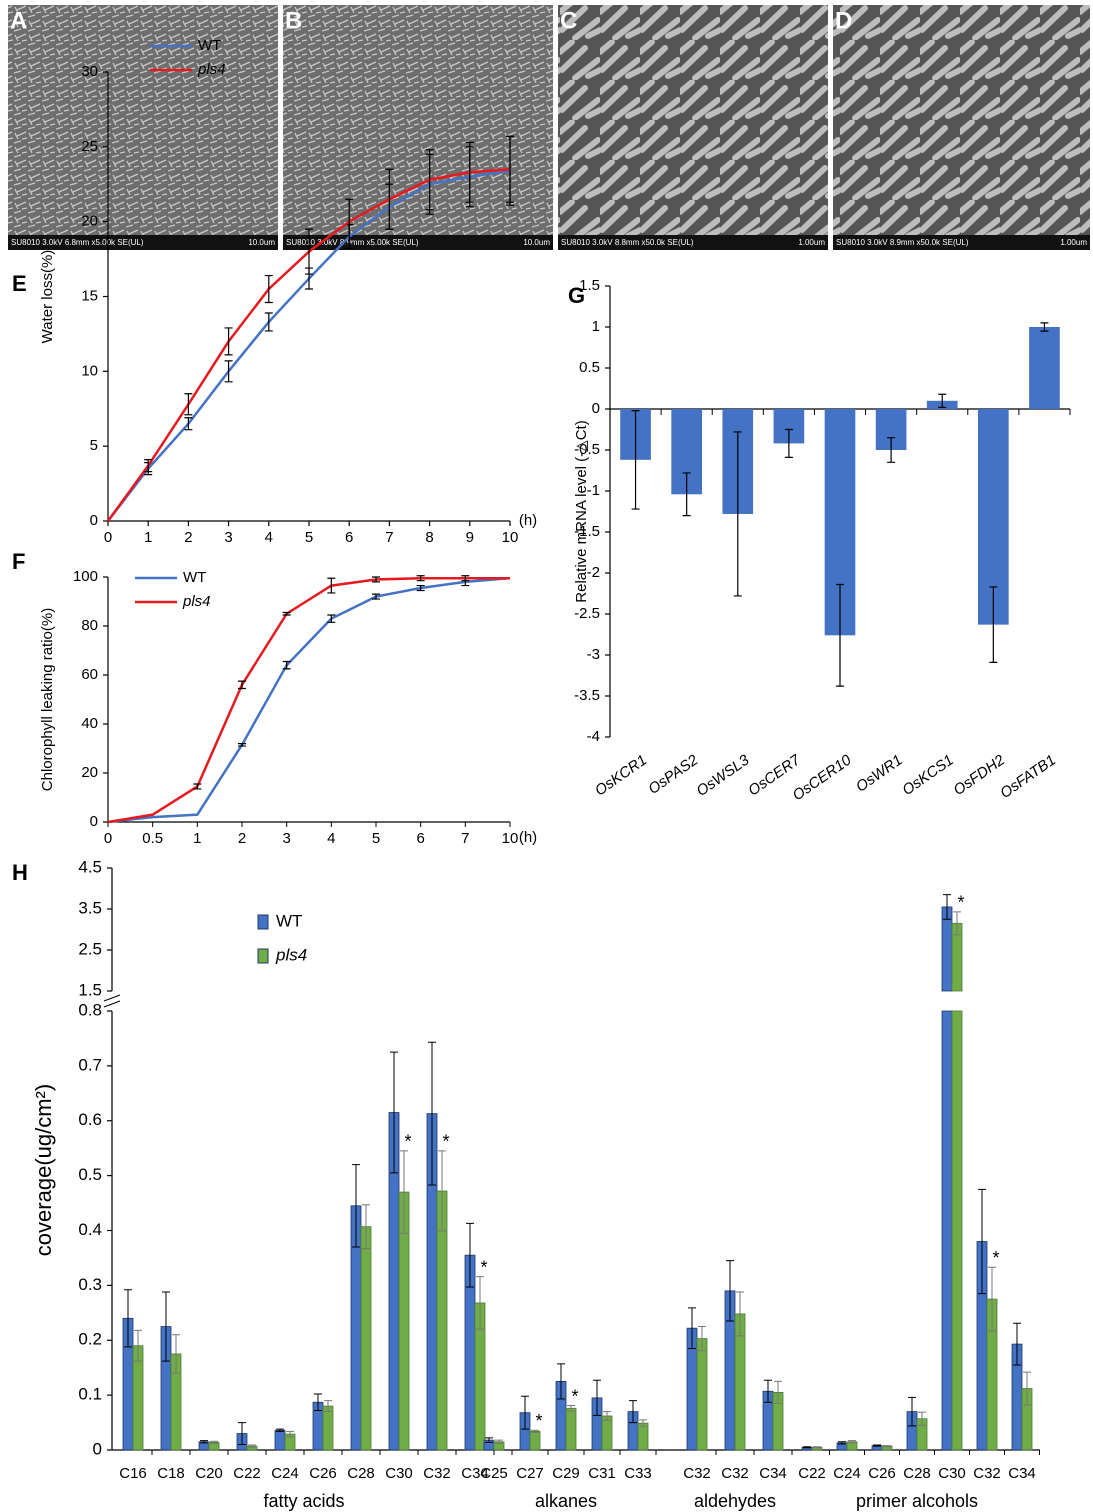  Describe the element at coordinates (389, 537) in the screenshot. I see `x-tick-label: 7` at that location.